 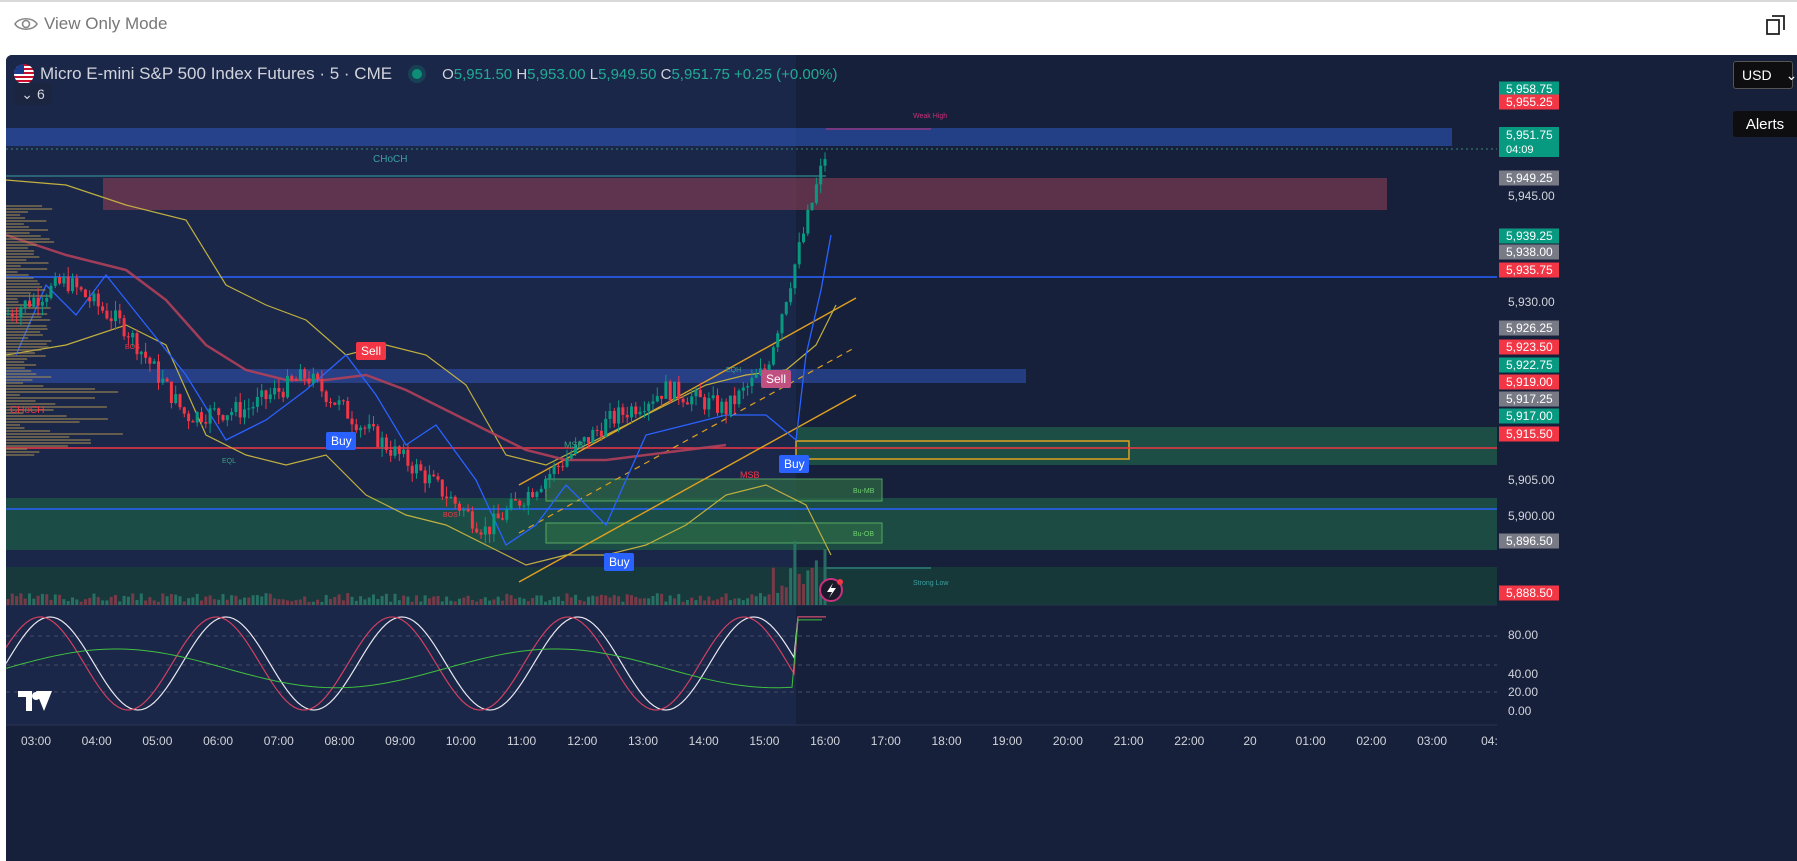 What do you see at coordinates (687, 440) in the screenshot?
I see `channel-mid` at bounding box center [687, 440].